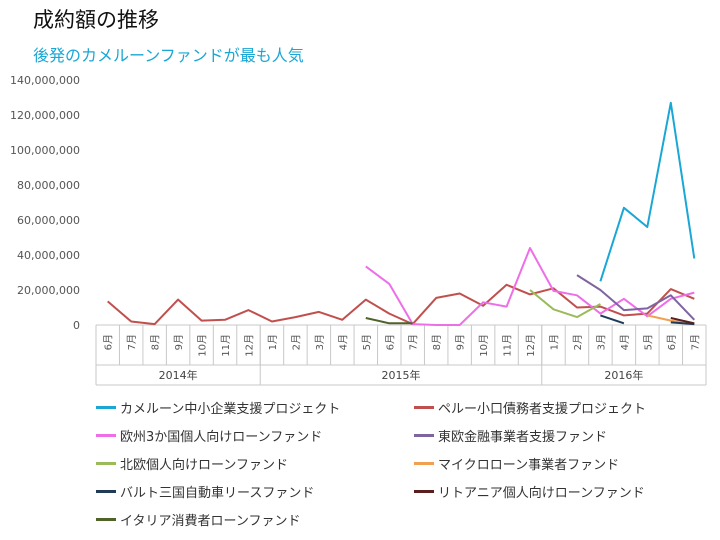 The image size is (720, 540). Describe the element at coordinates (523, 437) in the screenshot. I see `legend-label: 東欧金融事業者支援ファンド` at that location.